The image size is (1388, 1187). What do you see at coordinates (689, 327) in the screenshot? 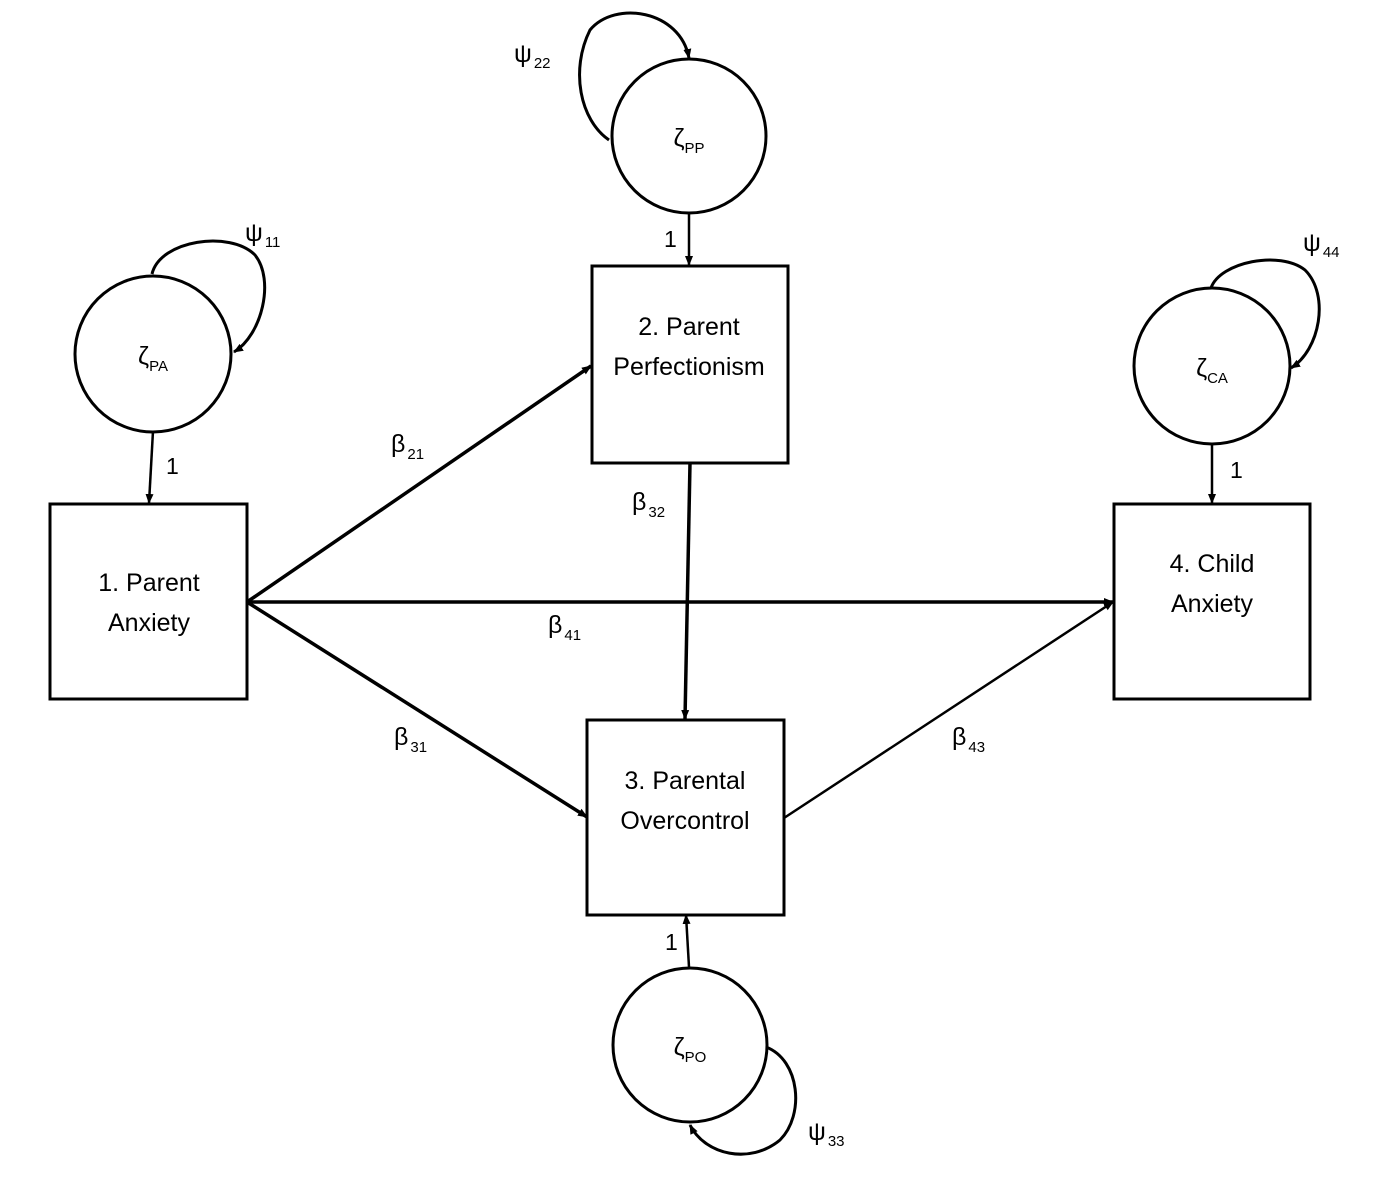
I see `node-label-line1: 2. Parent` at bounding box center [689, 327].